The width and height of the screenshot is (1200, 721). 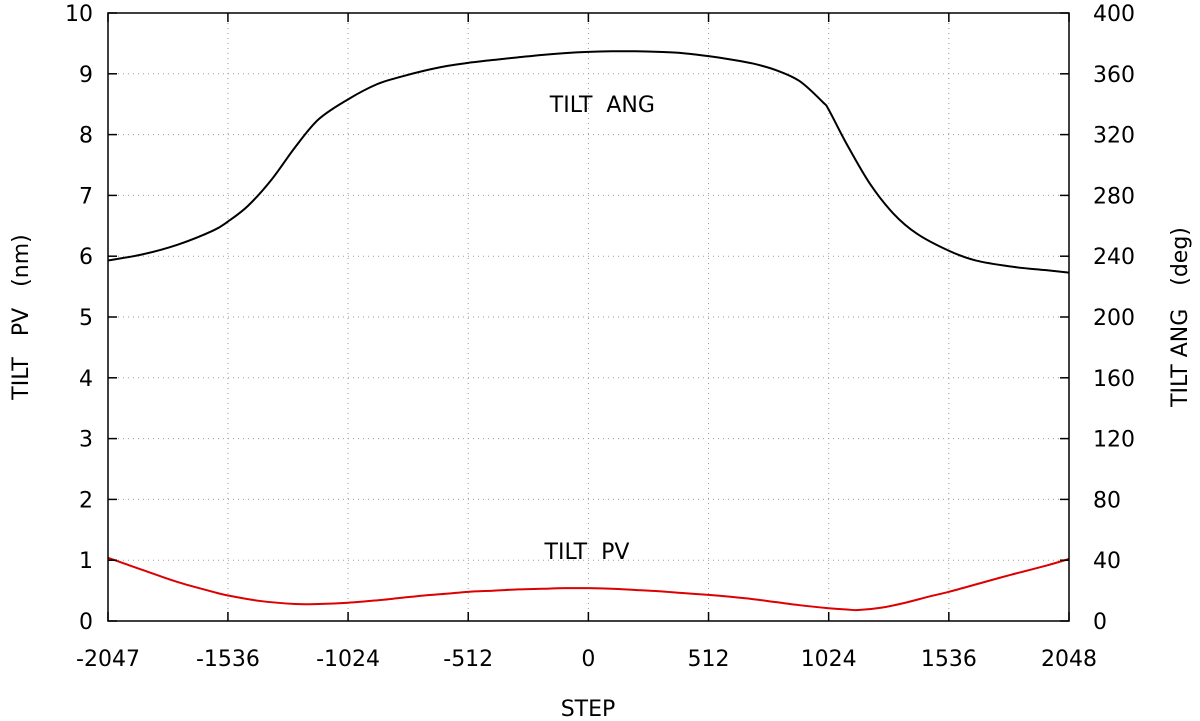 What do you see at coordinates (86, 440) in the screenshot?
I see `y-left-tick-label: 3` at bounding box center [86, 440].